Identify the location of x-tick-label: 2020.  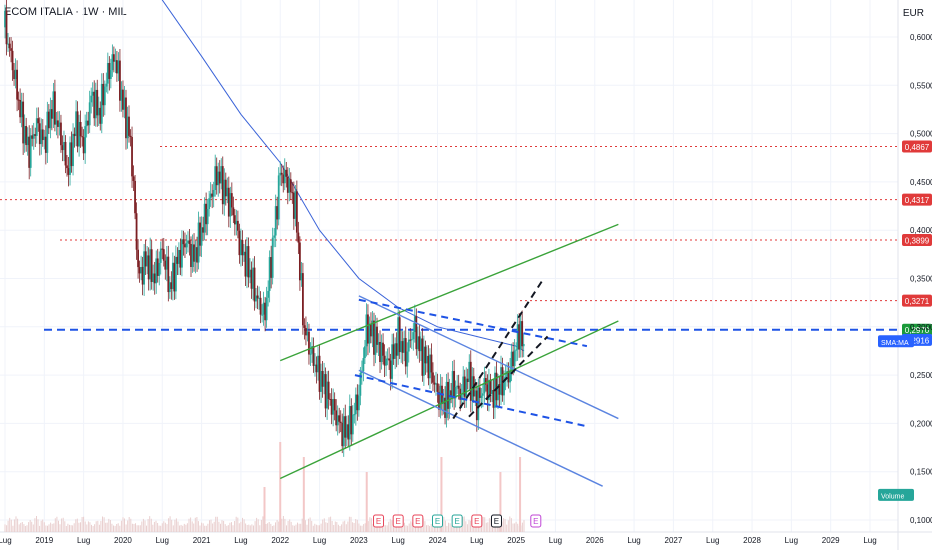
(123, 540).